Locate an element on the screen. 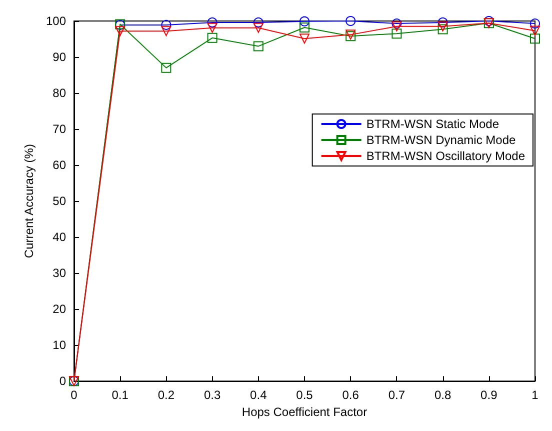 This screenshot has height=431, width=552. x-tick-label: 0.3 is located at coordinates (212, 395).